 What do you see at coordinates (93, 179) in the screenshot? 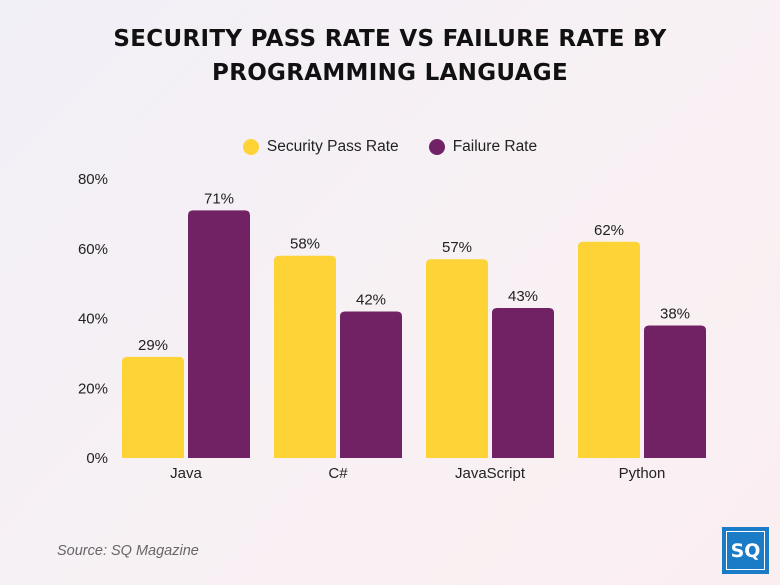
I see `y-tick-label: 80%` at bounding box center [93, 179].